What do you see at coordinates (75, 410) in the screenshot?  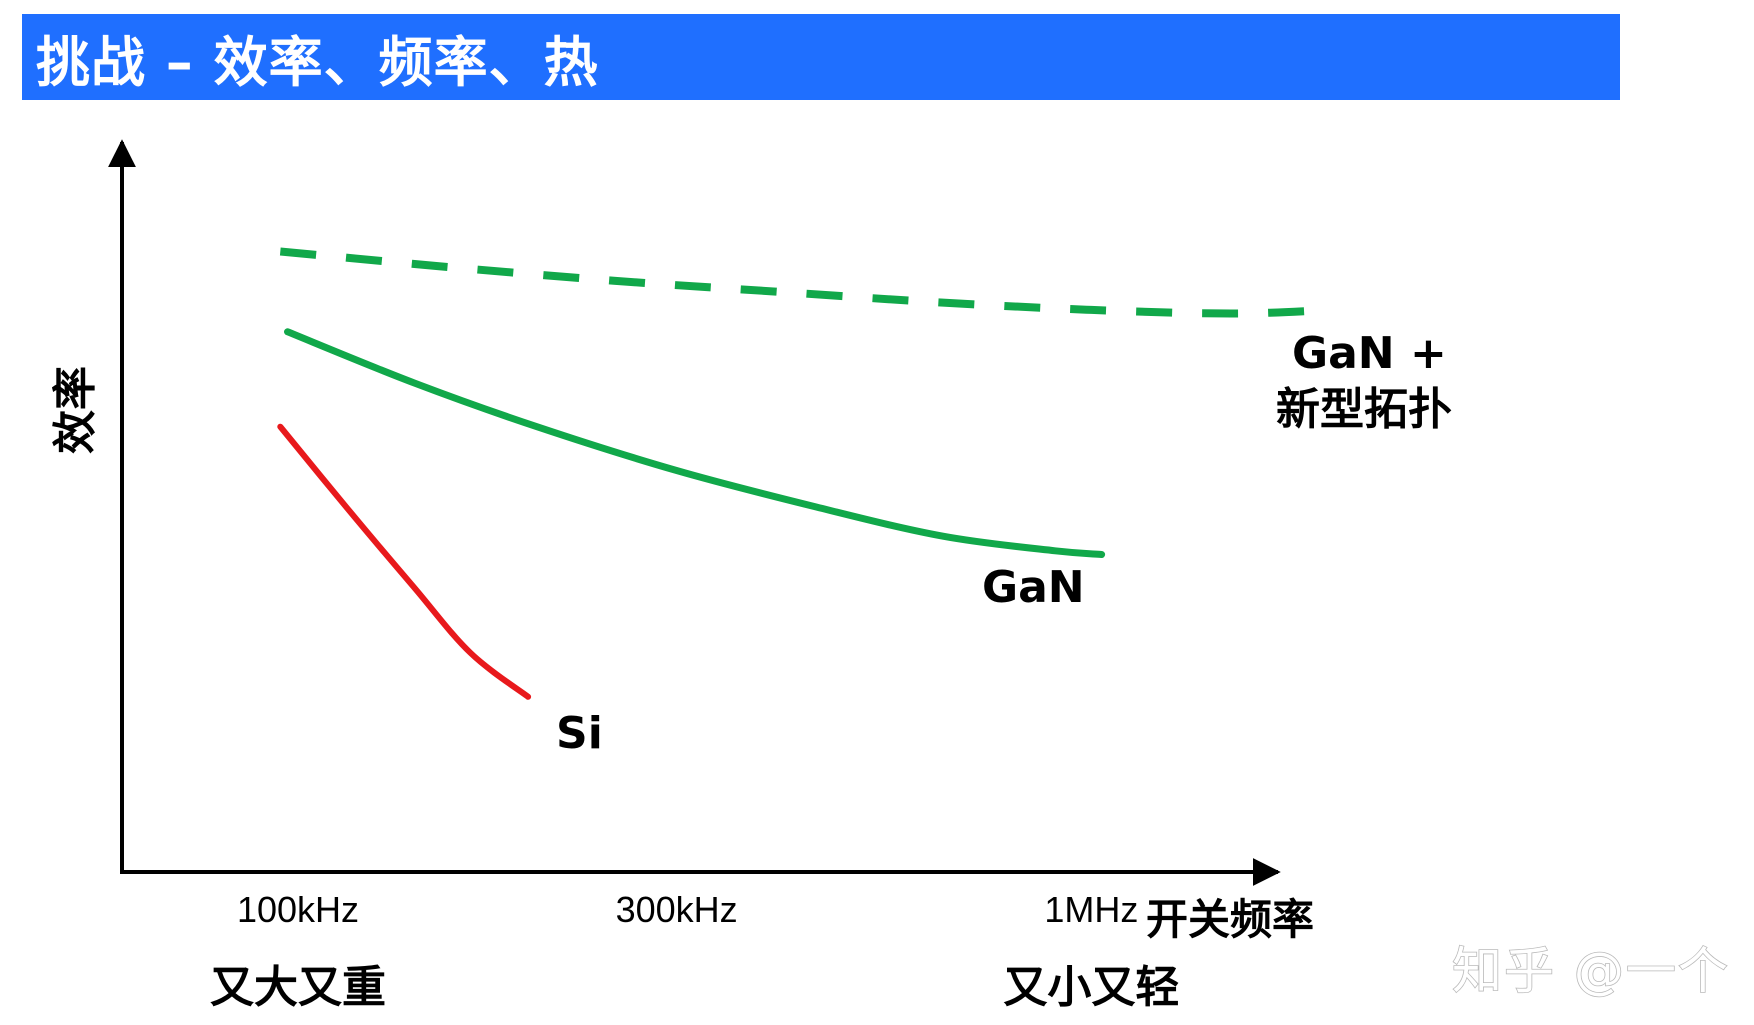 I see `y-axis-label: 效率` at bounding box center [75, 410].